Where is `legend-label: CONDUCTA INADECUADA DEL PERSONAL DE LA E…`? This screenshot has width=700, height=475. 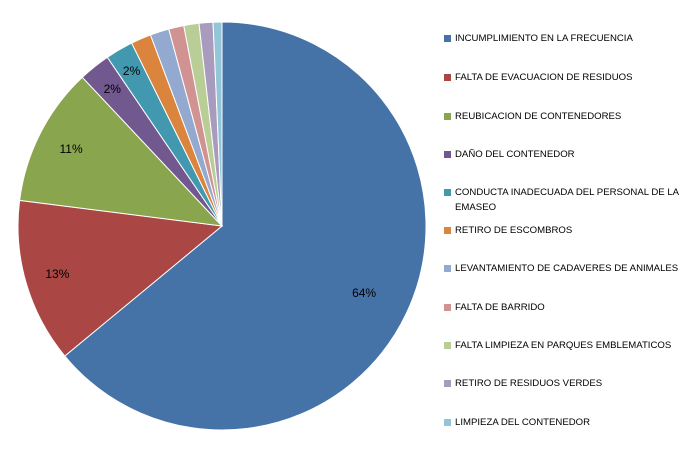
legend-label: CONDUCTA INADECUADA DEL PERSONAL DE LA E… is located at coordinates (567, 200).